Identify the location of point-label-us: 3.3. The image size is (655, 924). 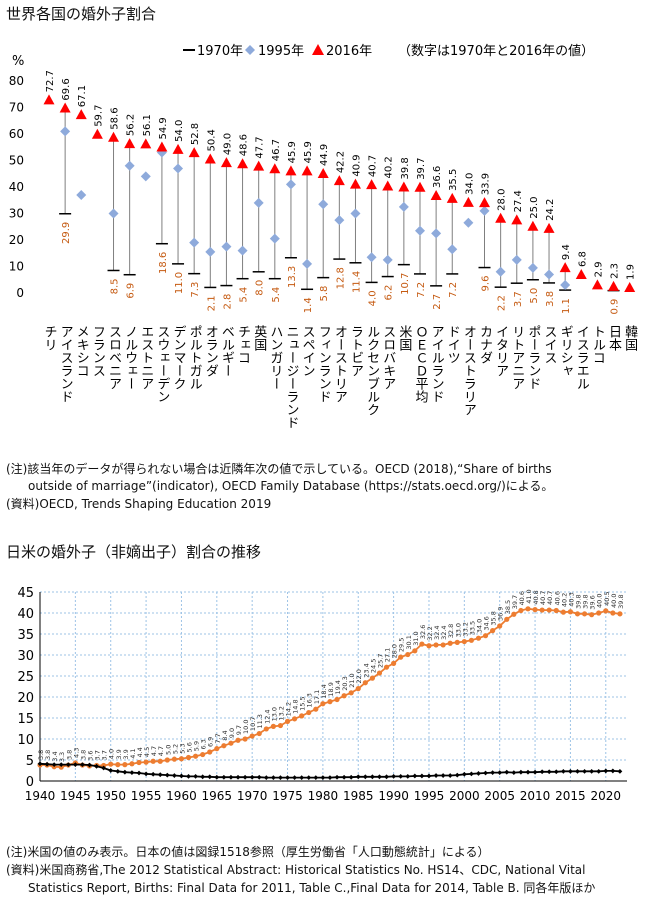
(62, 757).